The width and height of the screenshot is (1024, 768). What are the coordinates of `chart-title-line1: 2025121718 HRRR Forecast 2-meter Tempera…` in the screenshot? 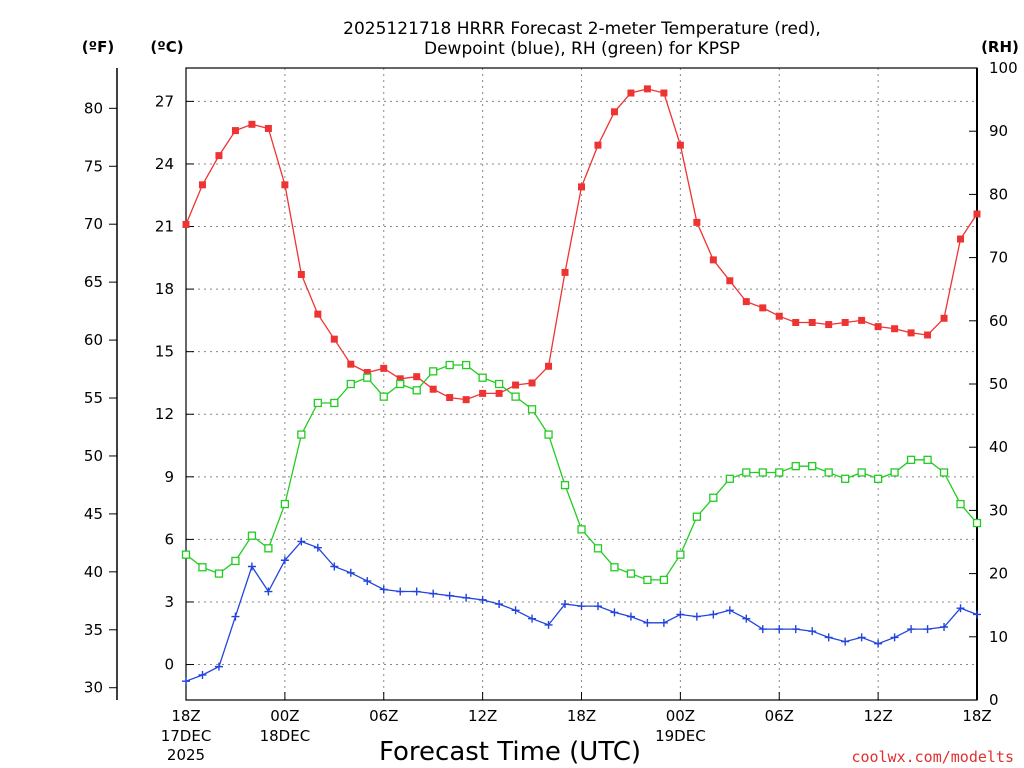 It's located at (582, 29).